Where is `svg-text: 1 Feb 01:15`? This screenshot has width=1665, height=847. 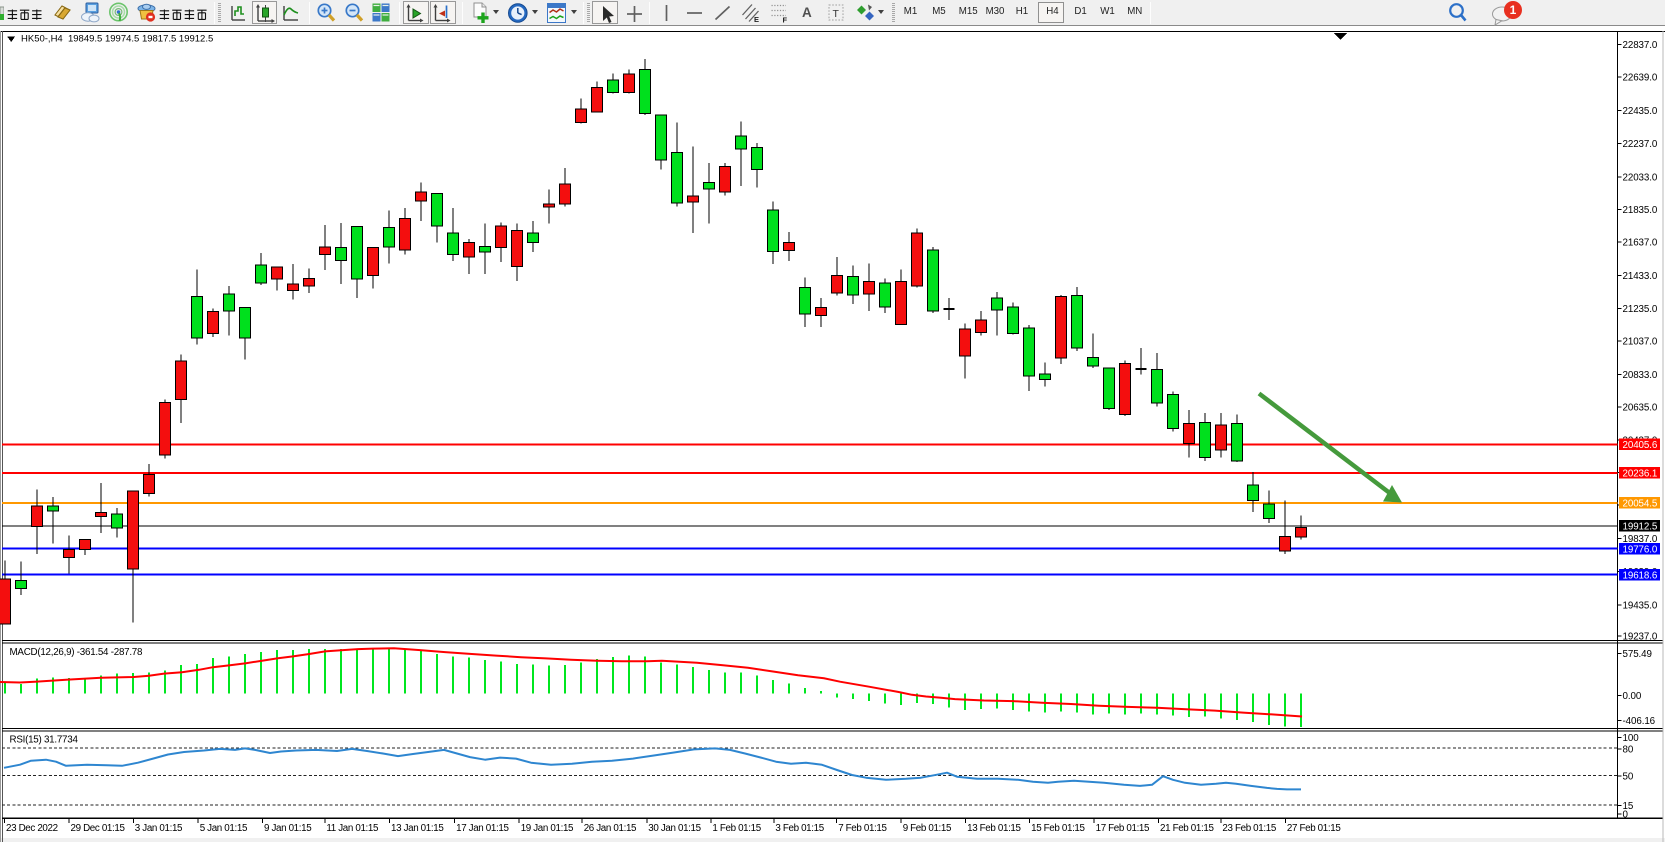
svg-text: 1 Feb 01:15 is located at coordinates (736, 828).